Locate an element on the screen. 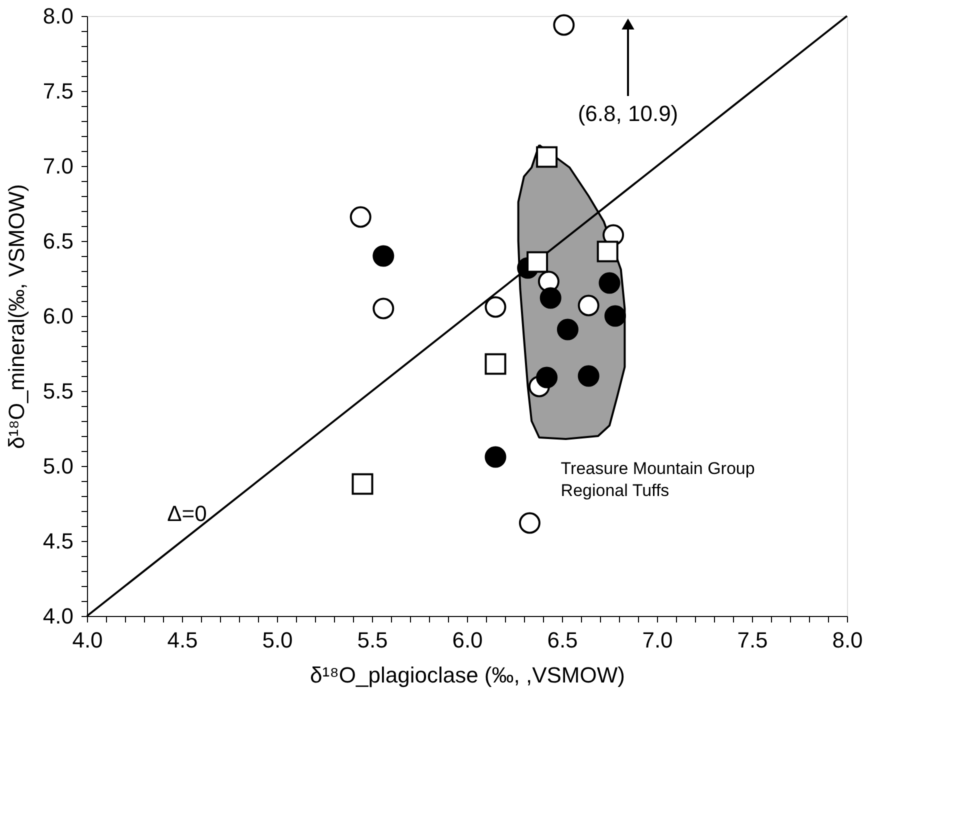 Image resolution: width=956 pixels, height=816 pixels. y-axis-title: δ¹⁸O_mineral(‰, VSMOW) is located at coordinates (16, 316).